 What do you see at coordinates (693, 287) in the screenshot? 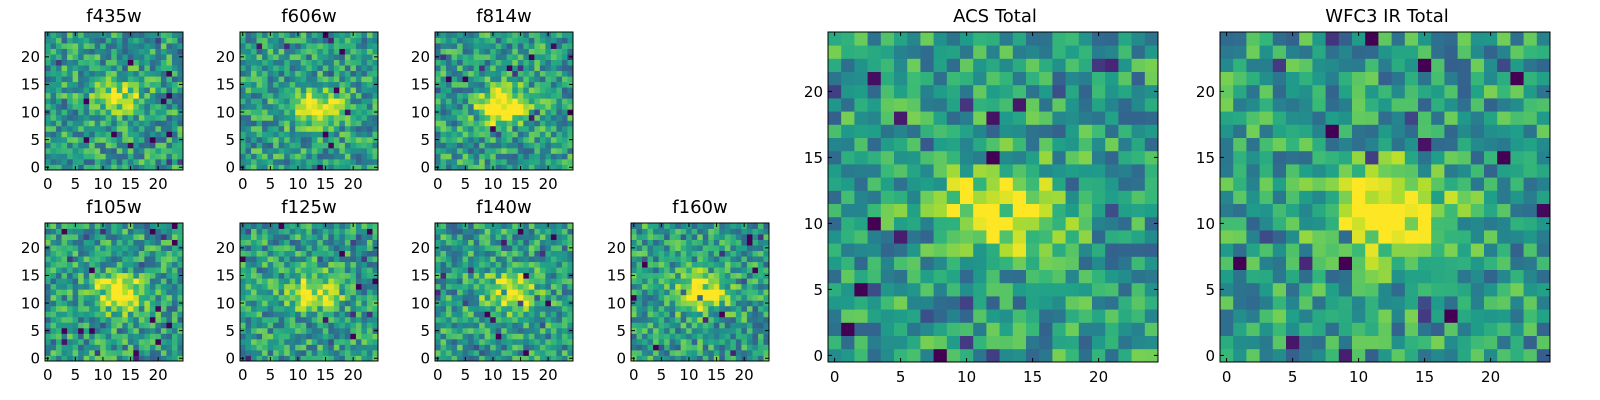
I see `panel-f160w: f160w 0 5 10 15 20 0 5 10 15 20` at bounding box center [693, 287].